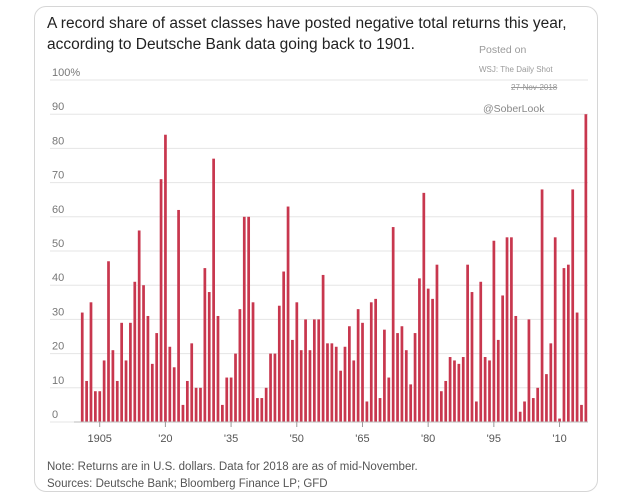  I want to click on bar-1930, so click(209, 357).